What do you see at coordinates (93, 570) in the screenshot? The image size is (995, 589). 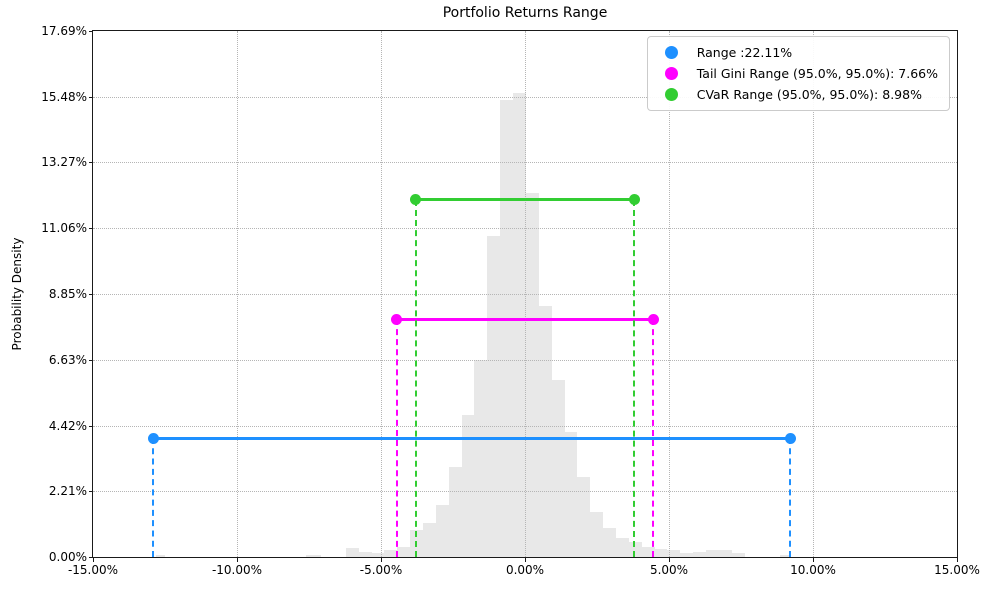 I see `x-tick-label: -15.00%` at bounding box center [93, 570].